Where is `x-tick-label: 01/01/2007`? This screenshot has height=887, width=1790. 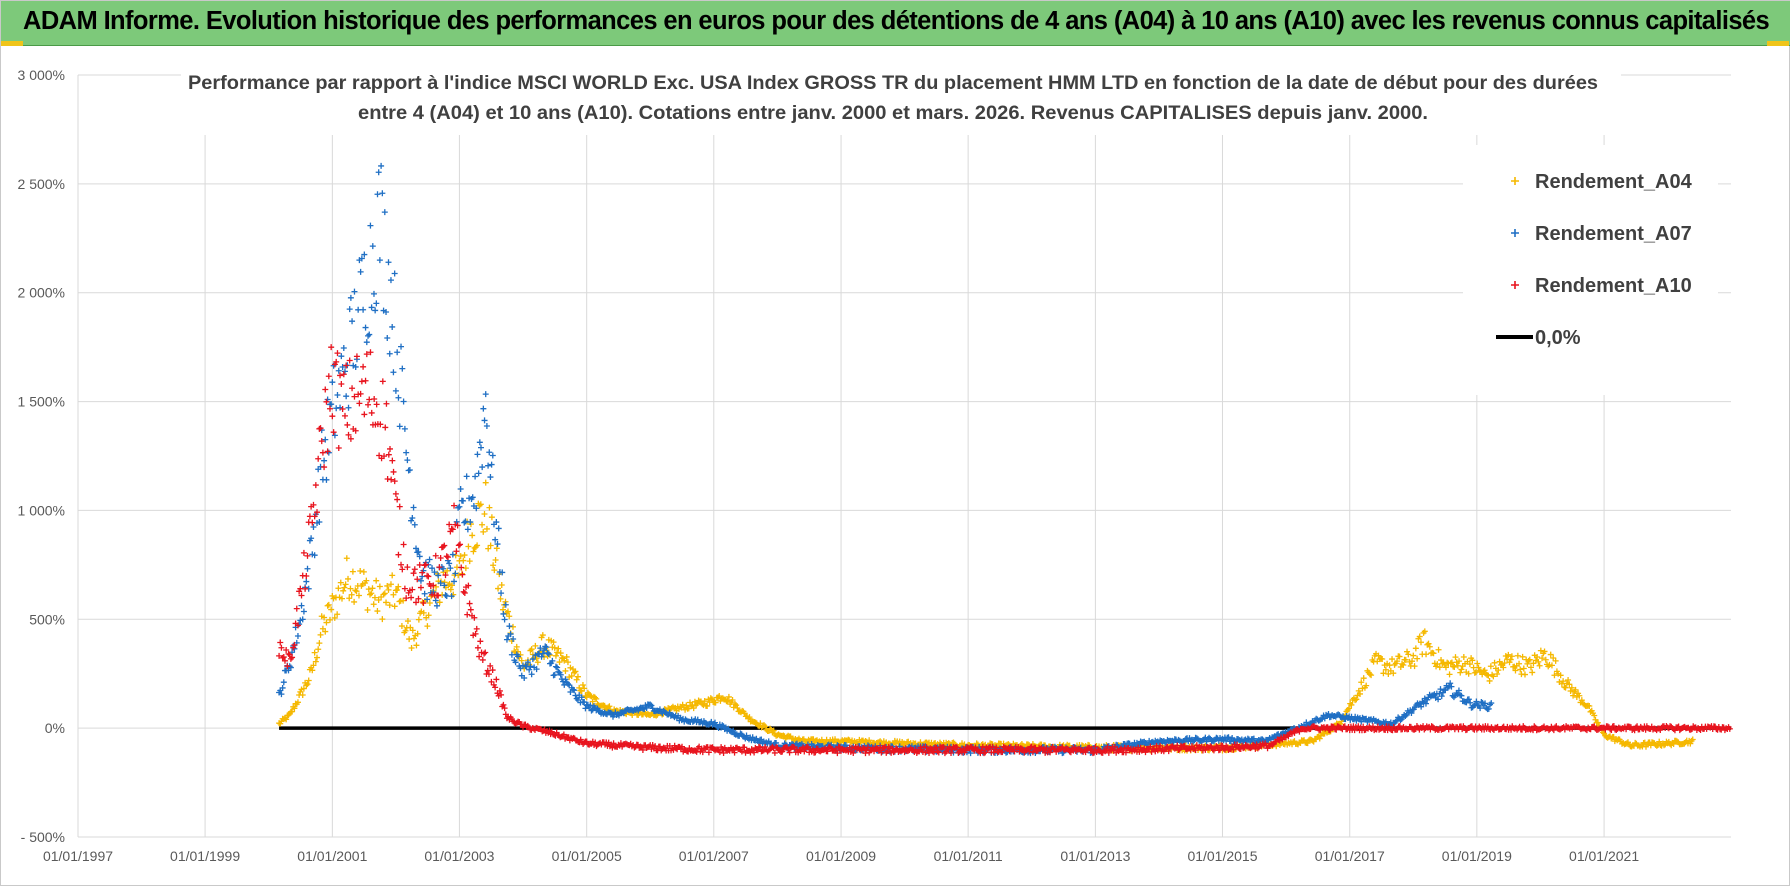
x-tick-label: 01/01/2007 is located at coordinates (714, 856).